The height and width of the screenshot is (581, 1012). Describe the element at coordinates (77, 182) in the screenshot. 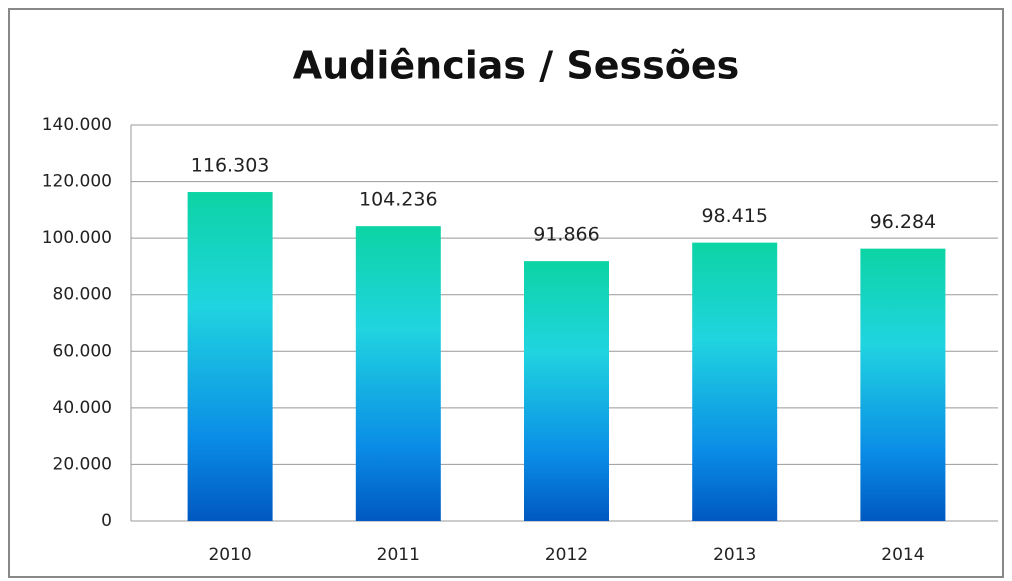

I see `y-tick-label: 120.000` at that location.